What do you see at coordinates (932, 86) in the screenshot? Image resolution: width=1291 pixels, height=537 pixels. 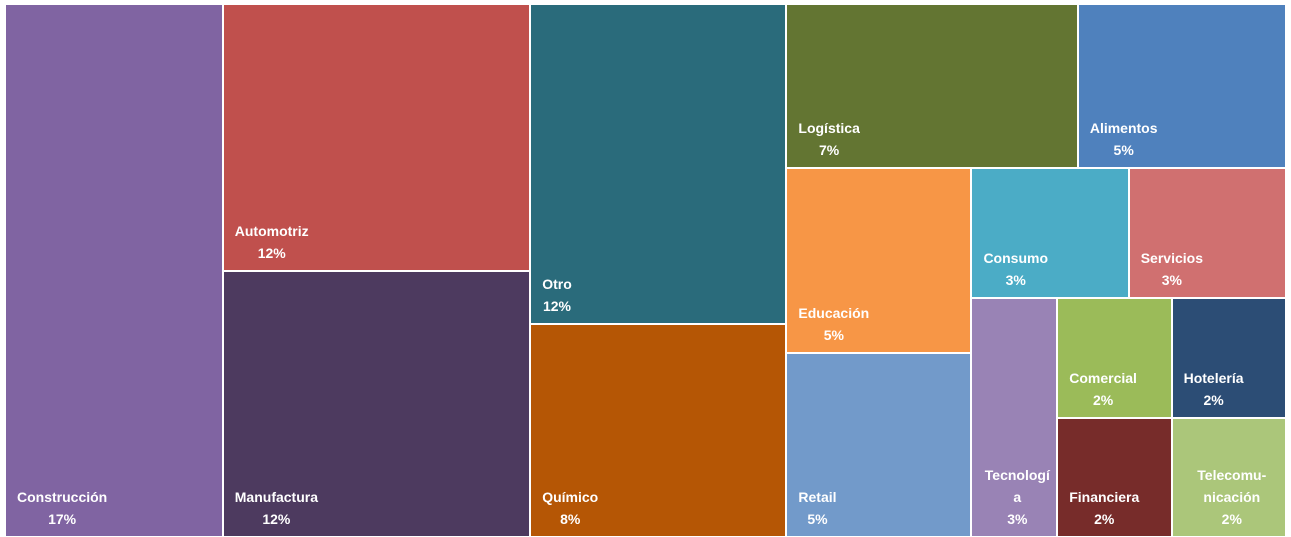 I see `tile: Logística 7%` at bounding box center [932, 86].